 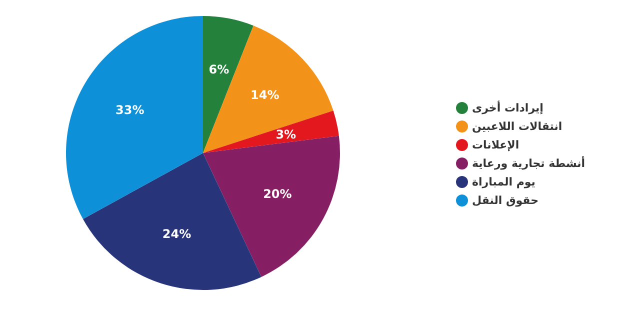 What do you see at coordinates (505, 200) in the screenshot?
I see `legend-label: حقوق النقل` at bounding box center [505, 200].